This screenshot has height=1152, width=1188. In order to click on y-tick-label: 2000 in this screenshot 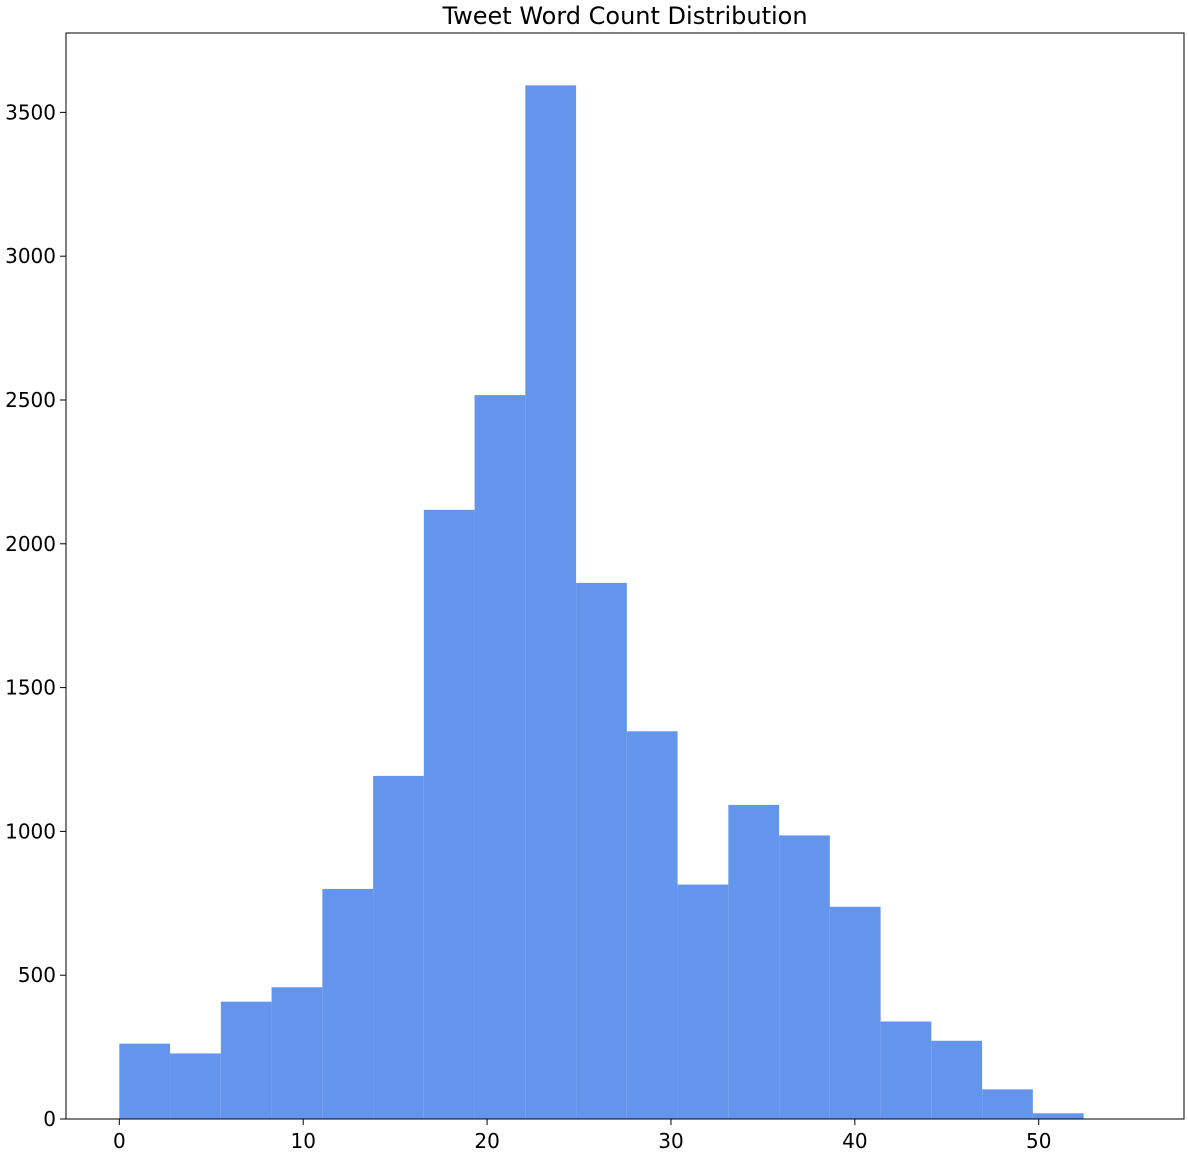, I will do `click(30, 544)`.